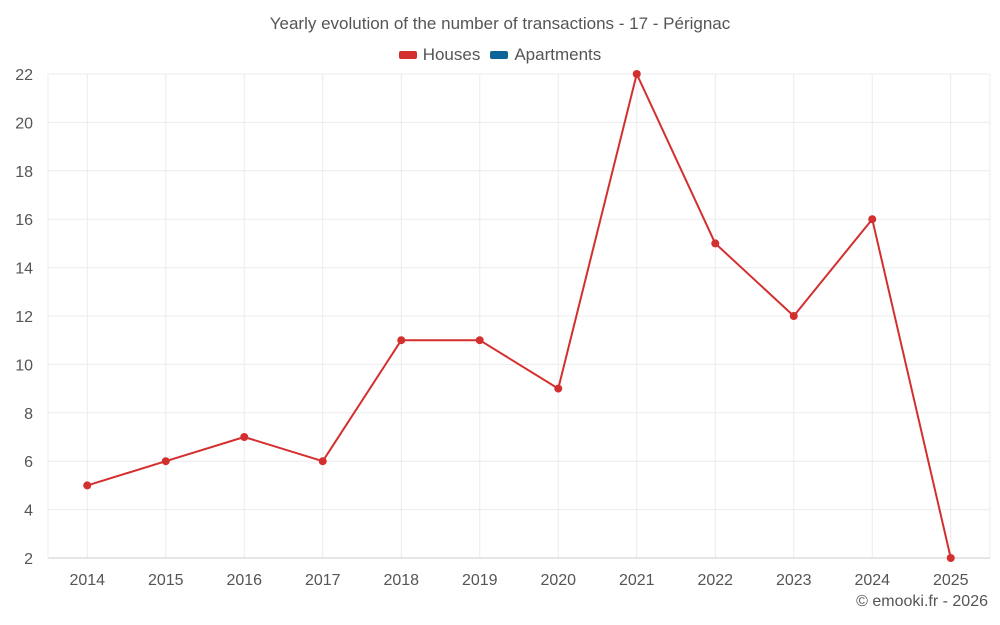 The height and width of the screenshot is (625, 1000). What do you see at coordinates (872, 580) in the screenshot?
I see `x-tick-label: 2024` at bounding box center [872, 580].